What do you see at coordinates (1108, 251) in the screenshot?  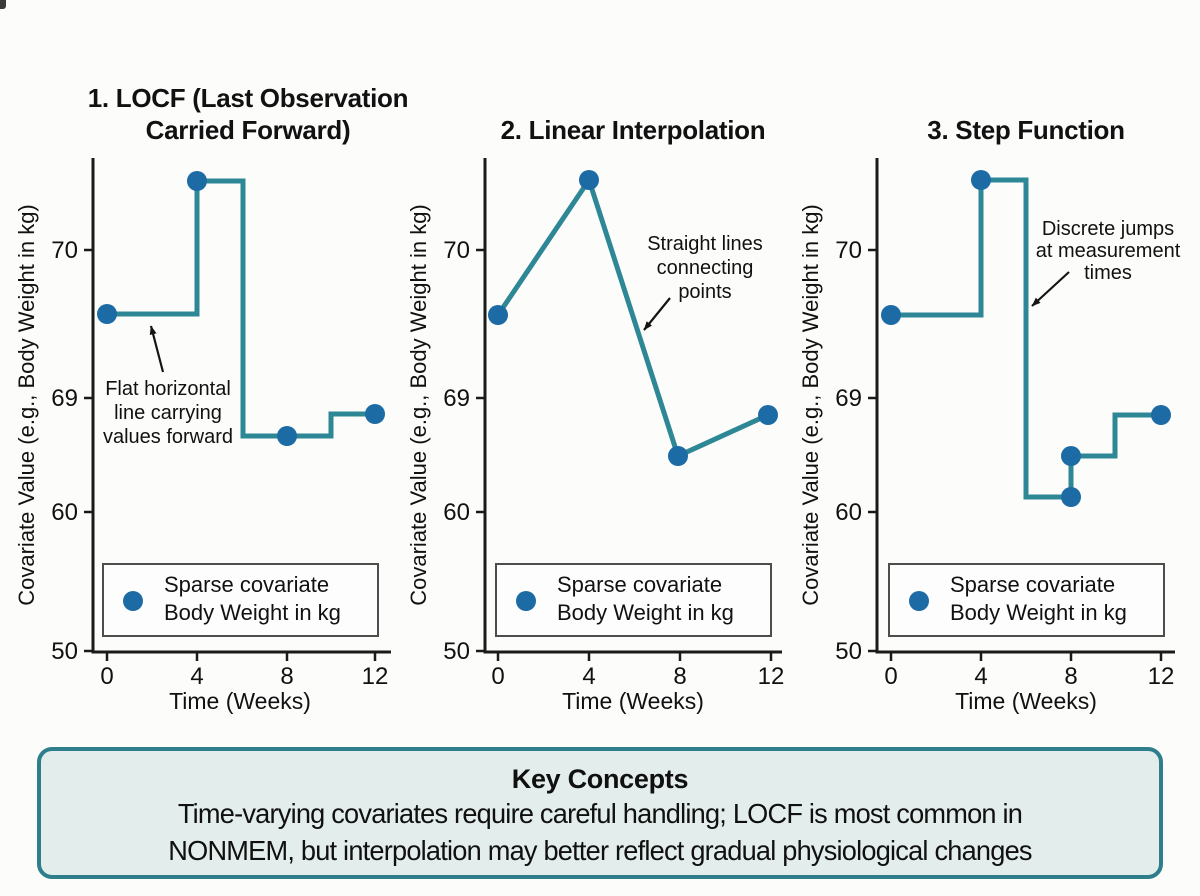 I see `annotation-text-step-function: at measurement` at bounding box center [1108, 251].